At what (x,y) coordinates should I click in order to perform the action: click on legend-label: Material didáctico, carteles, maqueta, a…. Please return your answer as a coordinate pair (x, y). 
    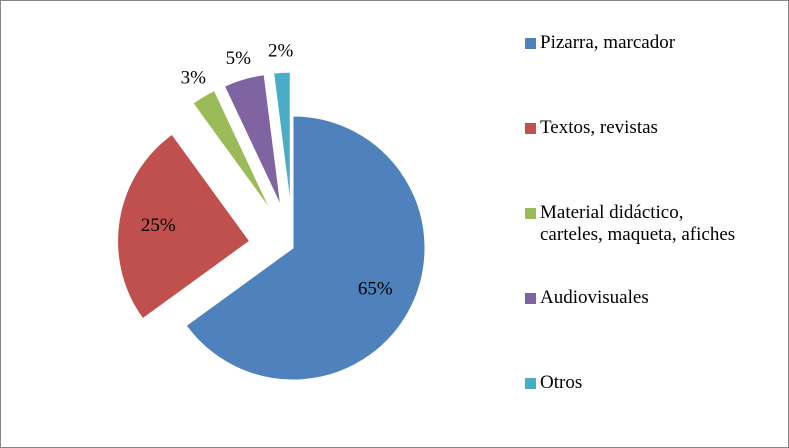
    Looking at the image, I should click on (638, 223).